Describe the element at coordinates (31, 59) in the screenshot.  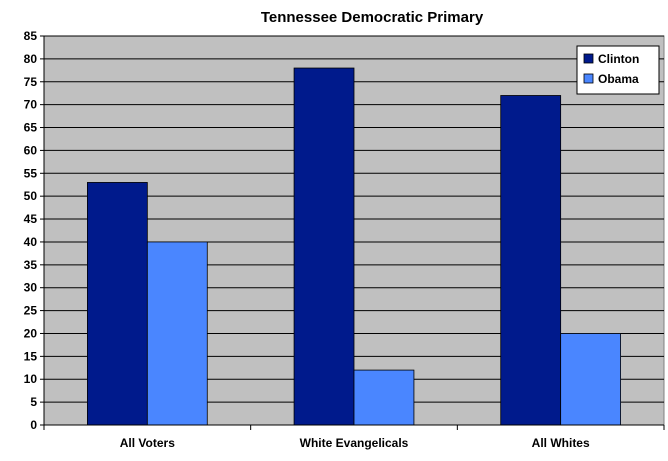
I see `y-tick-label: 80` at that location.